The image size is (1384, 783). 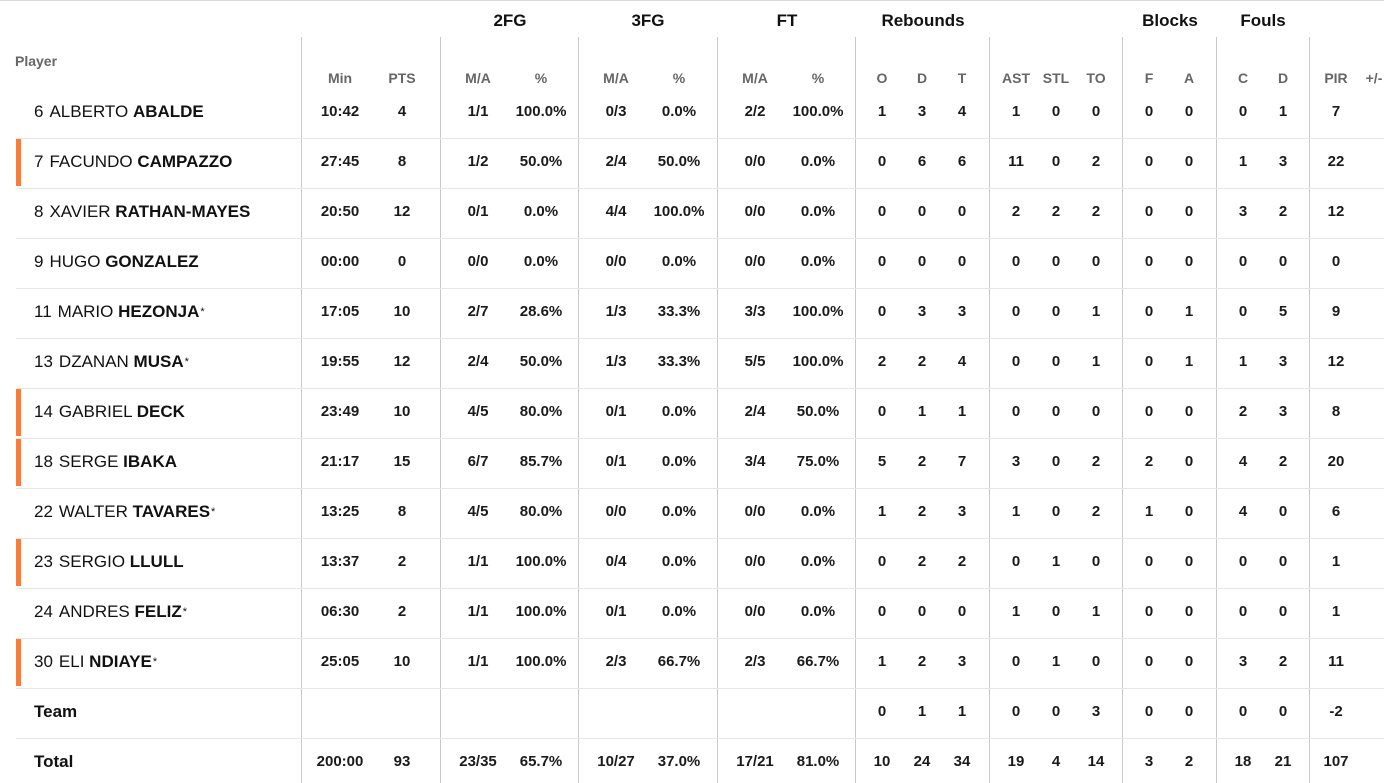 What do you see at coordinates (962, 611) in the screenshot?
I see `stat-cell-t: 0` at bounding box center [962, 611].